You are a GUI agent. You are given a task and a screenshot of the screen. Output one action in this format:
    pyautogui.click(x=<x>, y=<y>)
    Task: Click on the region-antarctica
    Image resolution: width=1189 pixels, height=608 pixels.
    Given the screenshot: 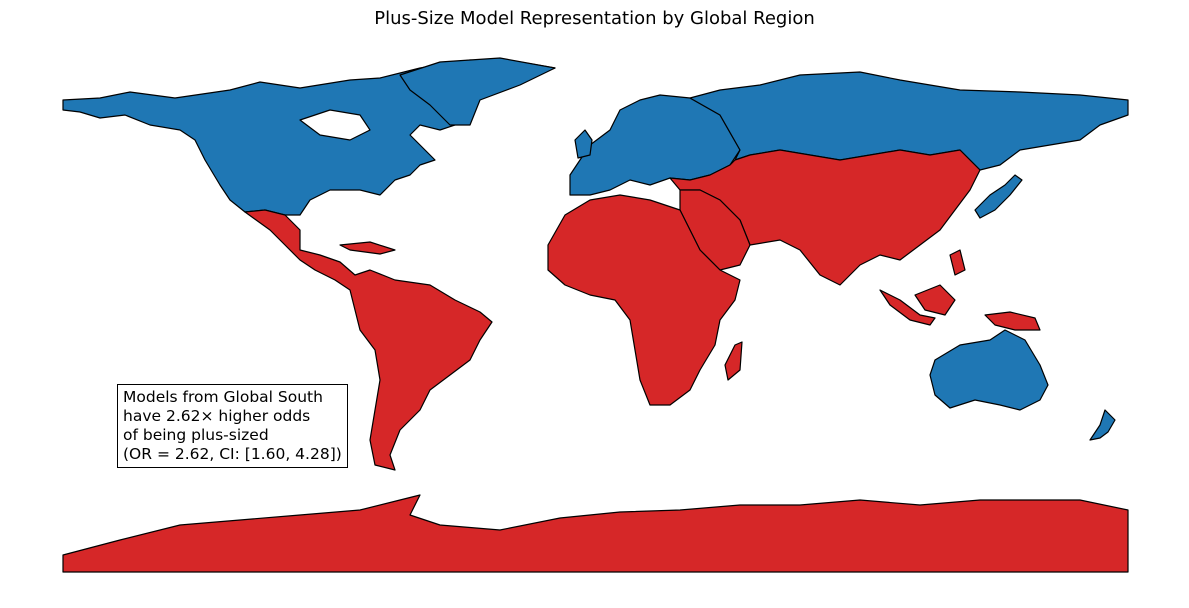 What is the action you would take?
    pyautogui.click(x=595, y=533)
    